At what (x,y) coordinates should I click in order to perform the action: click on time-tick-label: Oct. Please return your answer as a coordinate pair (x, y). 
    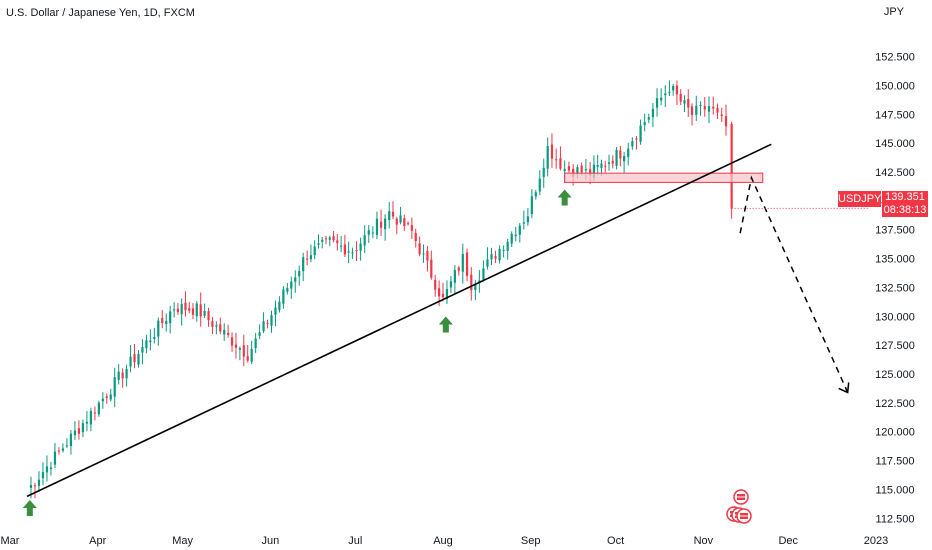
    Looking at the image, I should click on (615, 541).